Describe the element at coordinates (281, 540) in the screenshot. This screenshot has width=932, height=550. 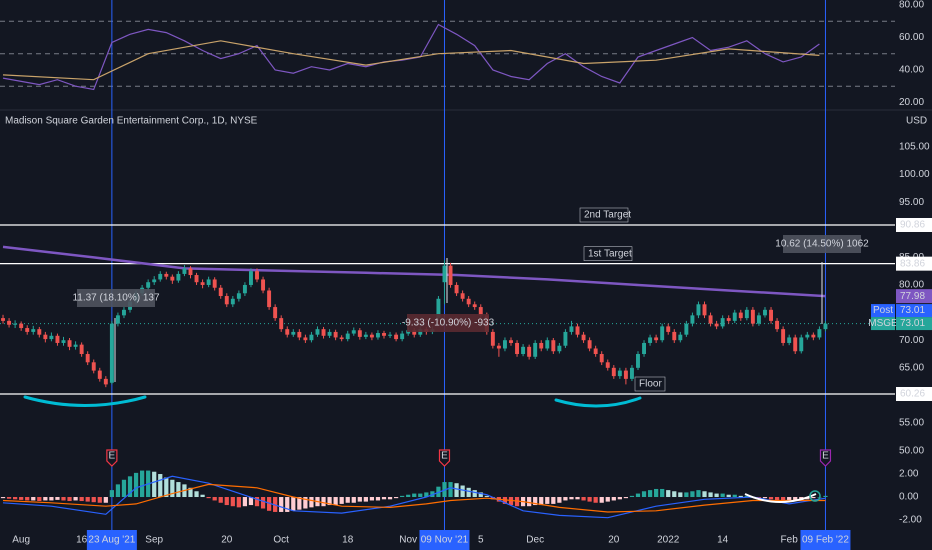
I see `x-tick-label: Oct` at that location.